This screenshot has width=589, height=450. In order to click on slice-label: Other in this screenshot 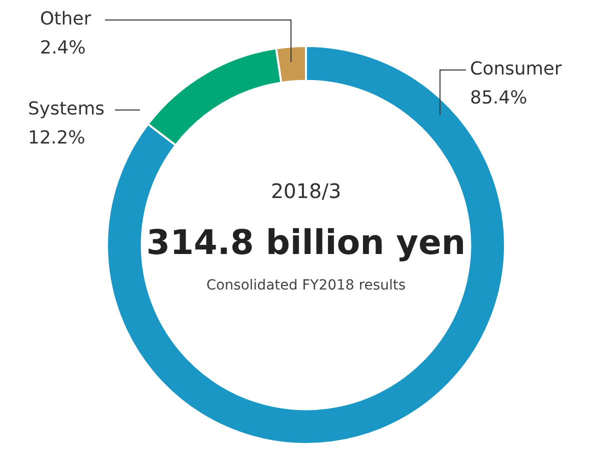, I will do `click(66, 19)`.